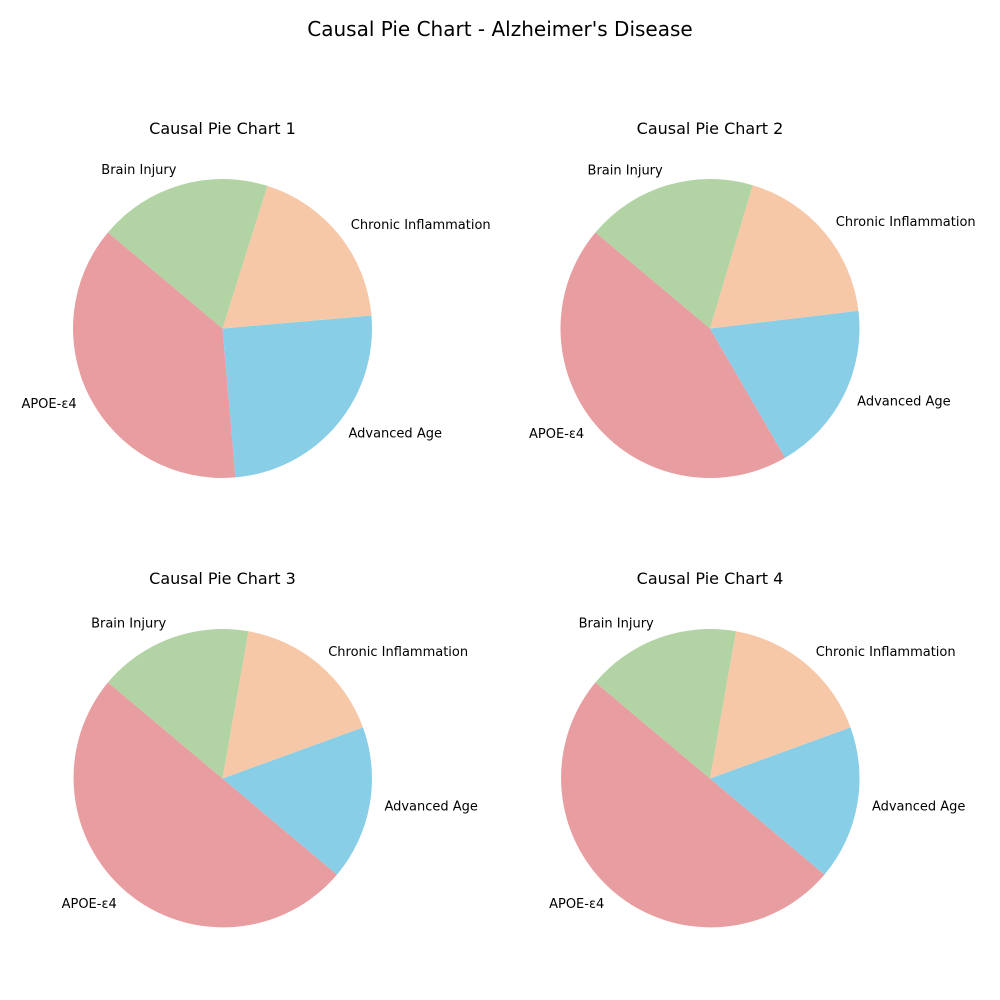 The width and height of the screenshot is (1000, 1000). What do you see at coordinates (499, 29) in the screenshot?
I see `figure-title: Causal Pie Chart - Alzheimer's Disease` at bounding box center [499, 29].